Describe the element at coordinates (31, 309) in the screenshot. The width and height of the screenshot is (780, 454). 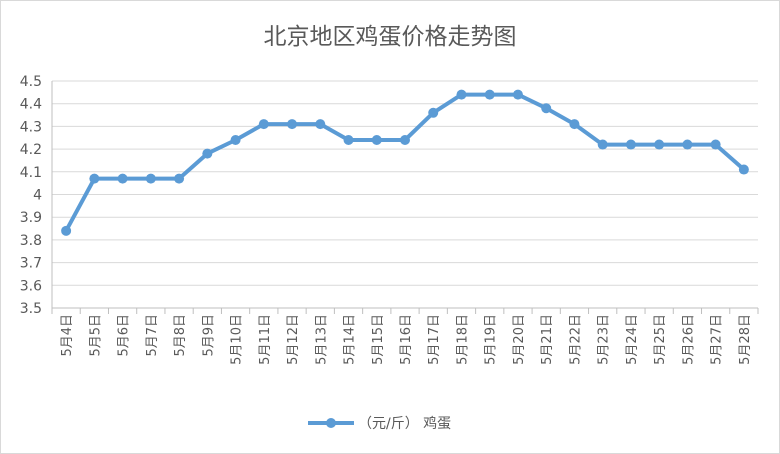
I see `y-tick-label: 3.5` at that location.